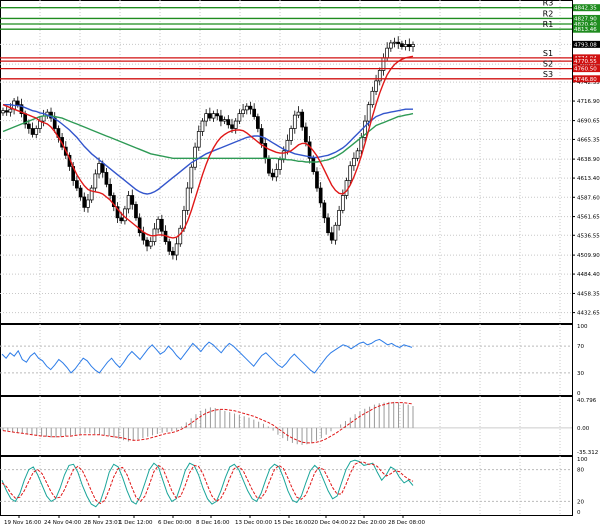 The width and height of the screenshot is (600, 528). Describe the element at coordinates (580, 502) in the screenshot. I see `stoch-tick-label: 20` at that location.